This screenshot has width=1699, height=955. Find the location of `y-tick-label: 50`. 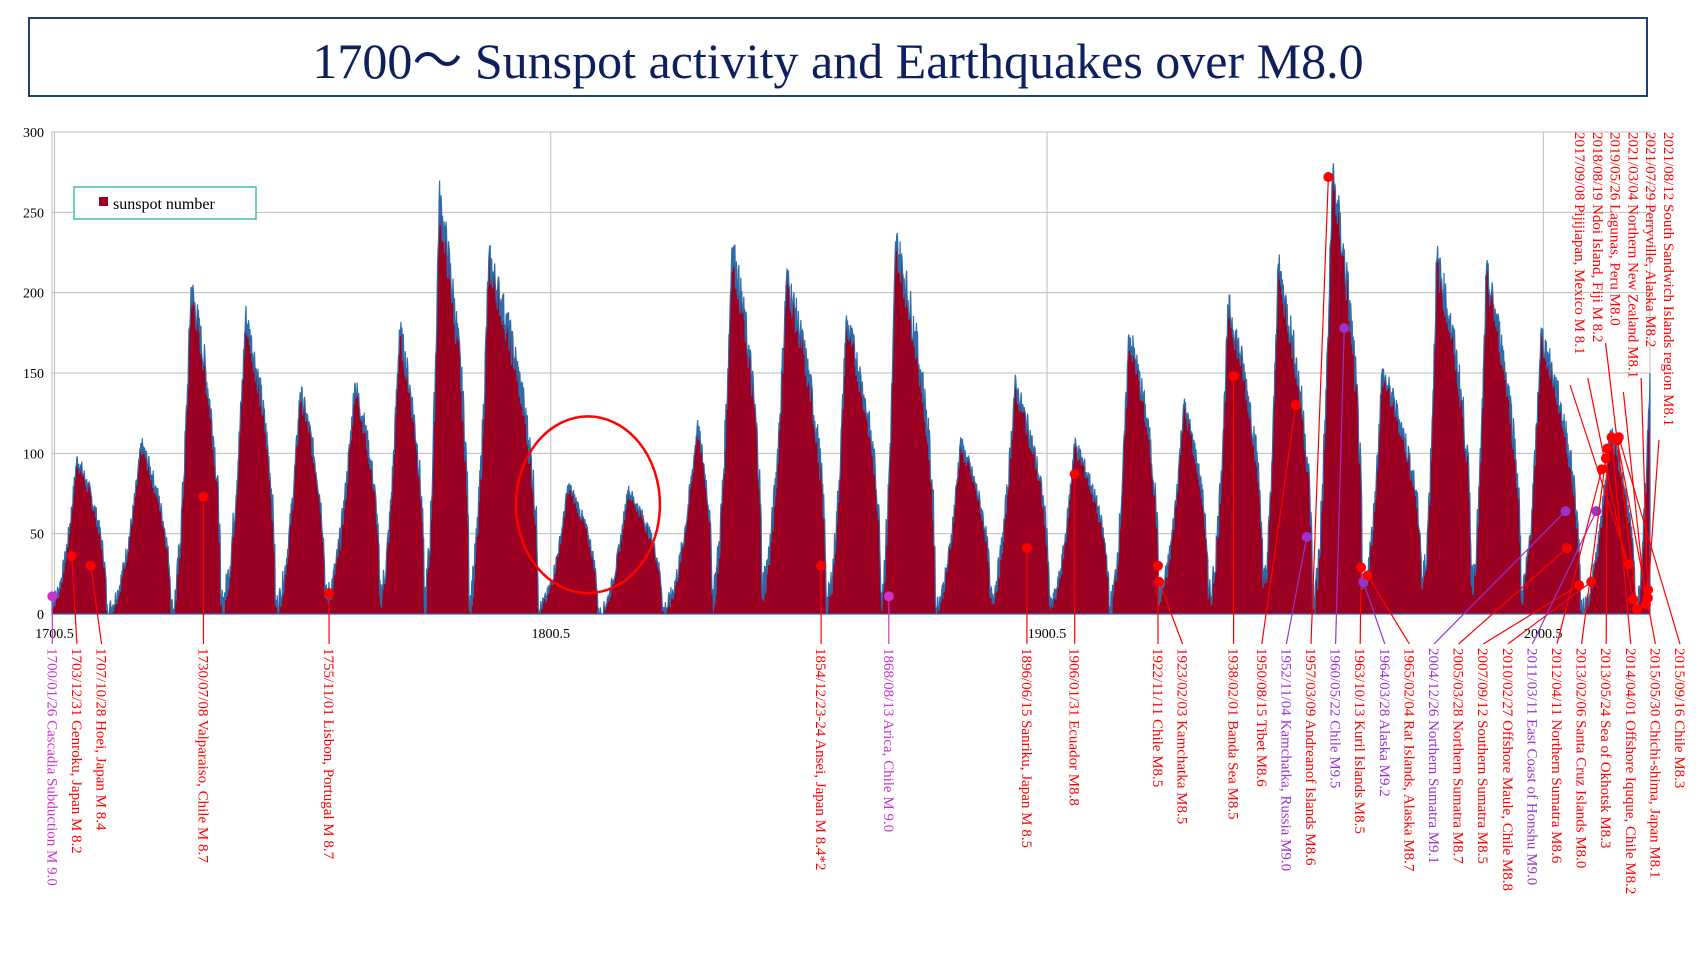

y-tick-label: 50 is located at coordinates (37, 535).